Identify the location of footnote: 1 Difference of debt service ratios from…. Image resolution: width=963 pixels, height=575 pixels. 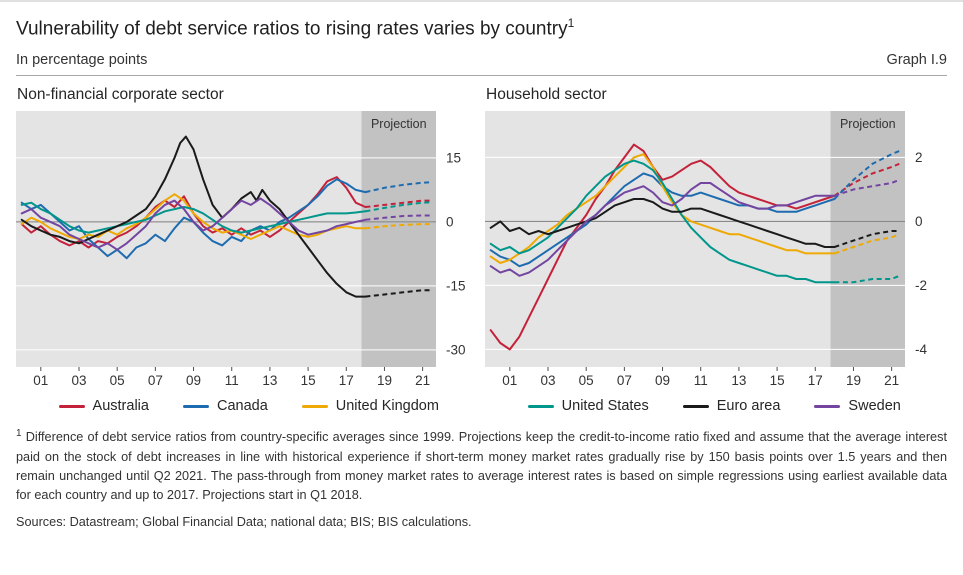
(481, 465).